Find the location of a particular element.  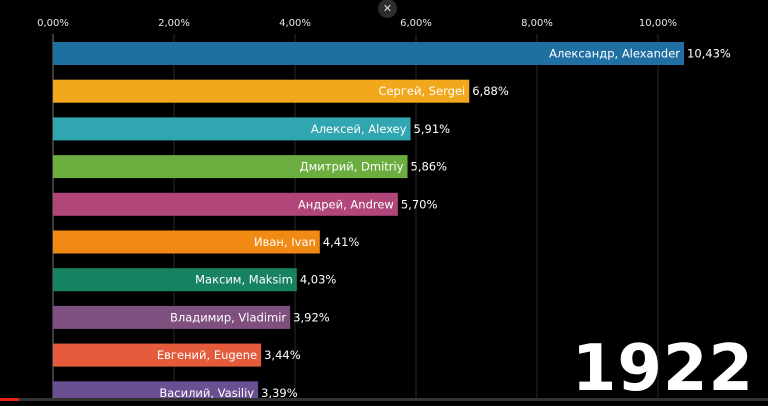

bar-category-label: Иван, Ivan is located at coordinates (285, 242).